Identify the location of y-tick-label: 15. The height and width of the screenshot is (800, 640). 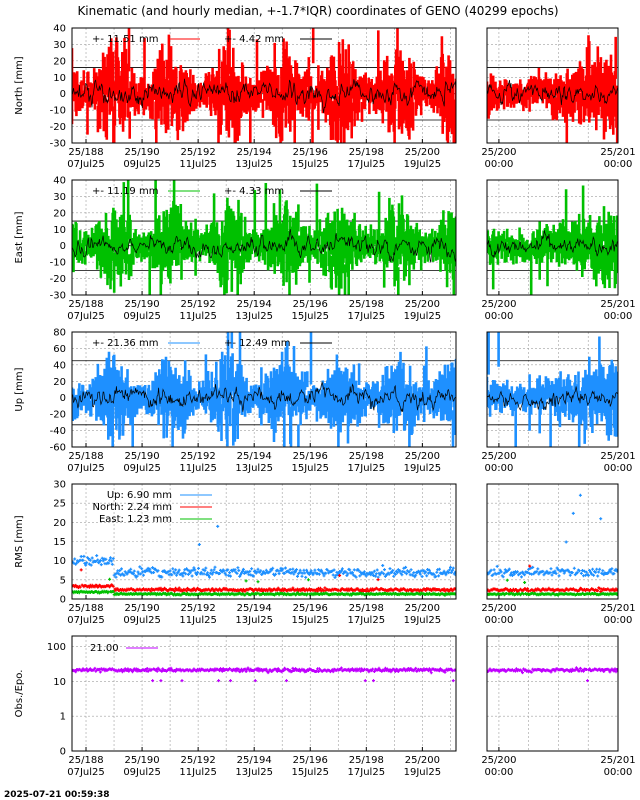
(59, 542).